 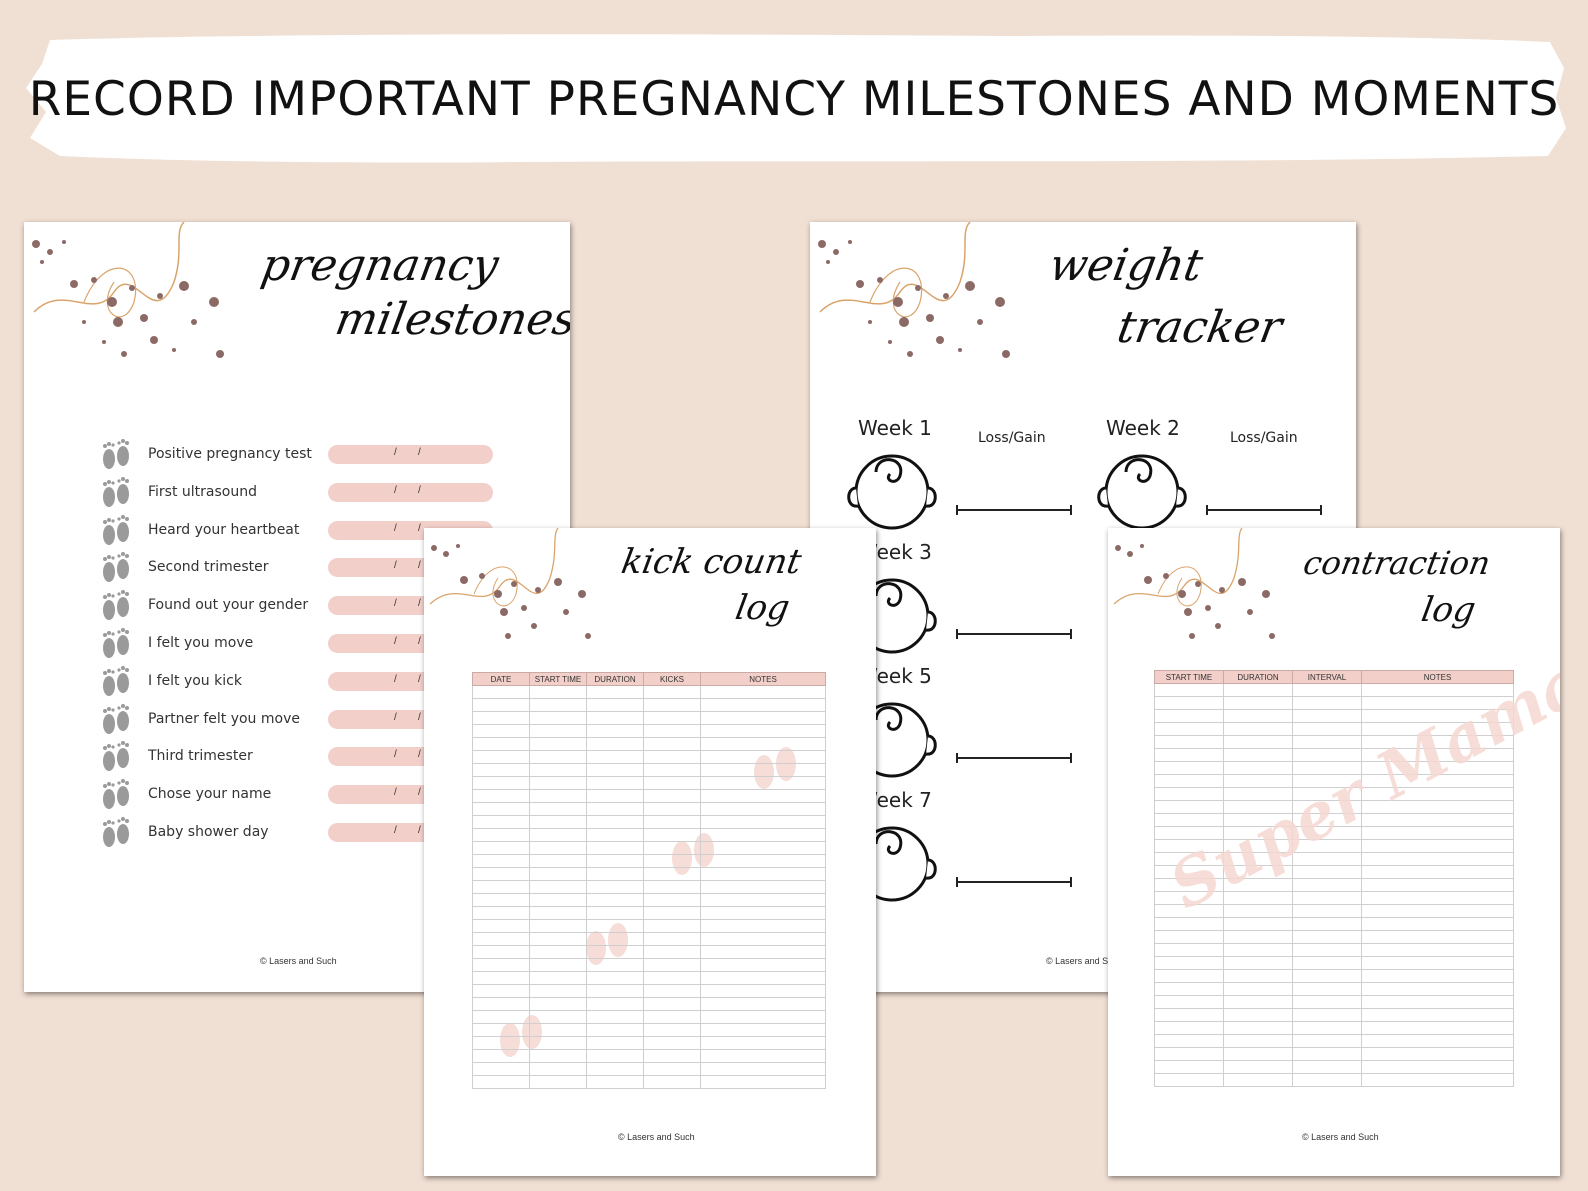 What do you see at coordinates (410, 492) in the screenshot?
I see `milestone-date-field: / /` at bounding box center [410, 492].